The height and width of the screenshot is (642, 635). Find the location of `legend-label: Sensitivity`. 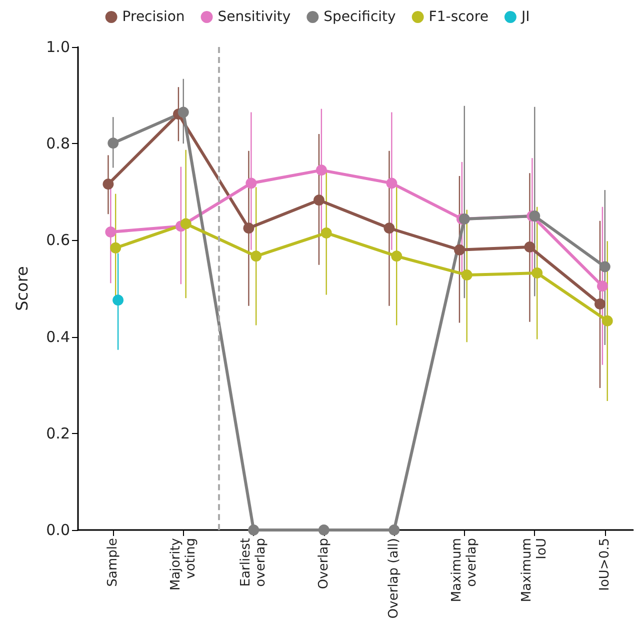

legend-label: Sensitivity is located at coordinates (254, 17).